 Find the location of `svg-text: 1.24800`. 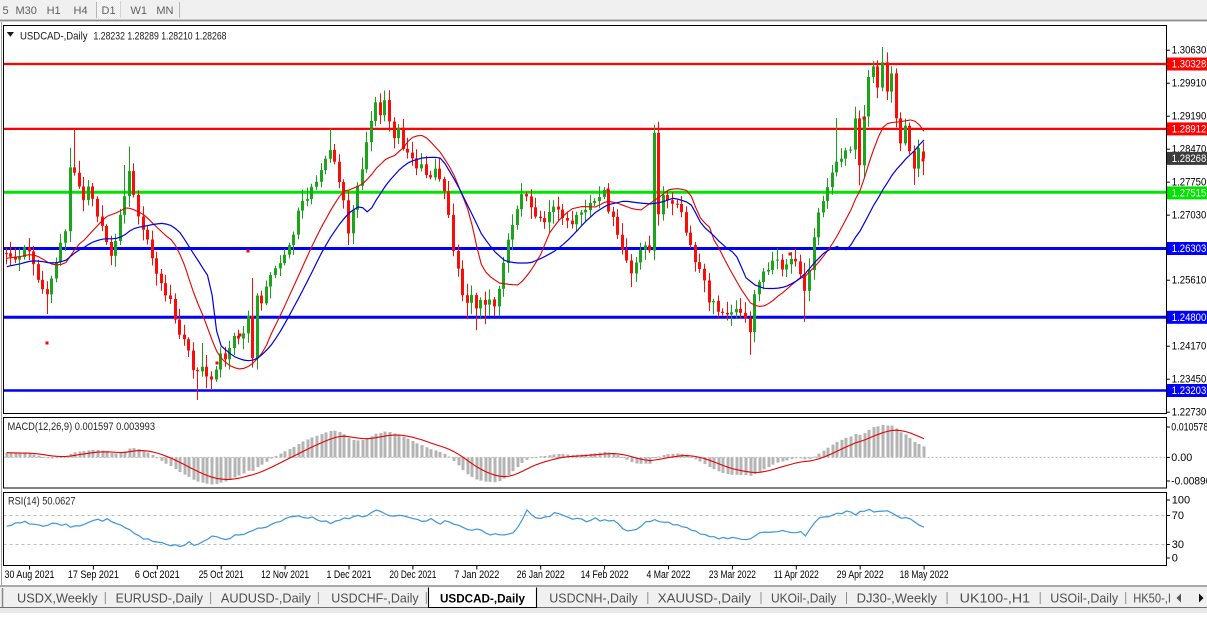

svg-text: 1.24800 is located at coordinates (1189, 318).